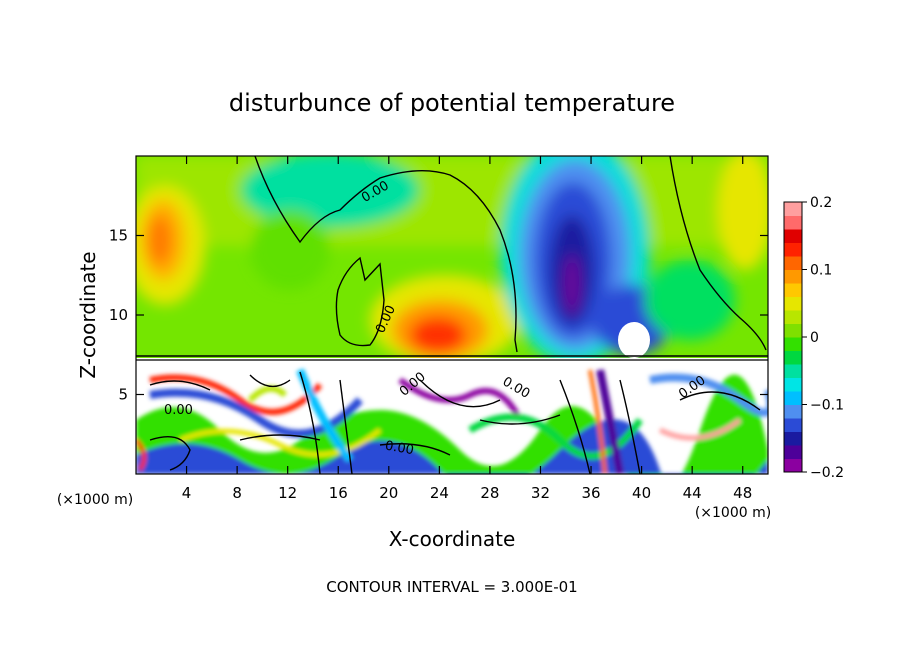 This screenshot has width=904, height=654. I want to click on x-tick-label: 4, so click(187, 493).